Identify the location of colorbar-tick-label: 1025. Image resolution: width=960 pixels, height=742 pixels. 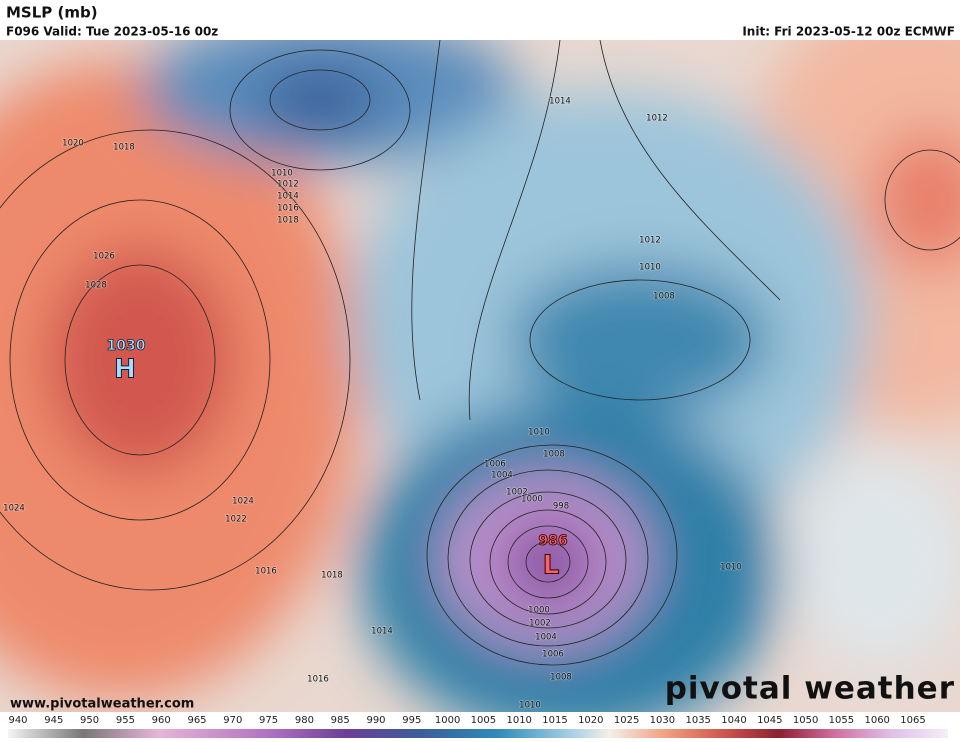
(626, 720).